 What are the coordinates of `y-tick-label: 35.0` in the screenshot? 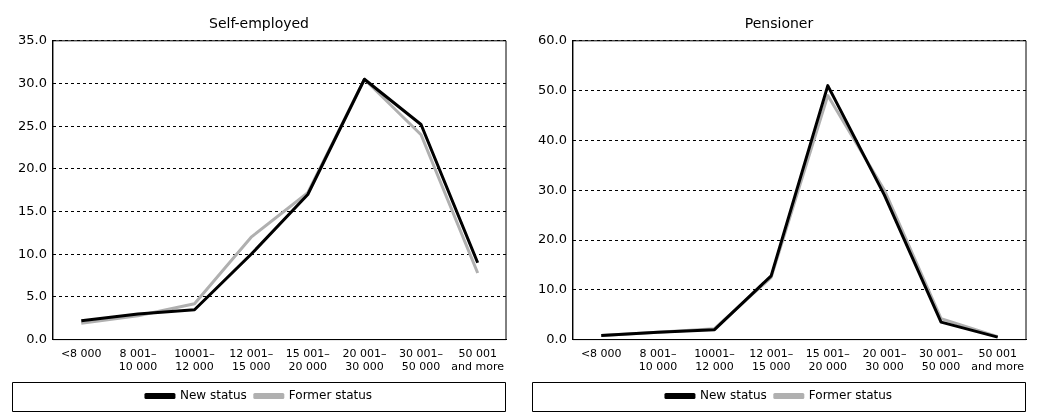 It's located at (32, 40).